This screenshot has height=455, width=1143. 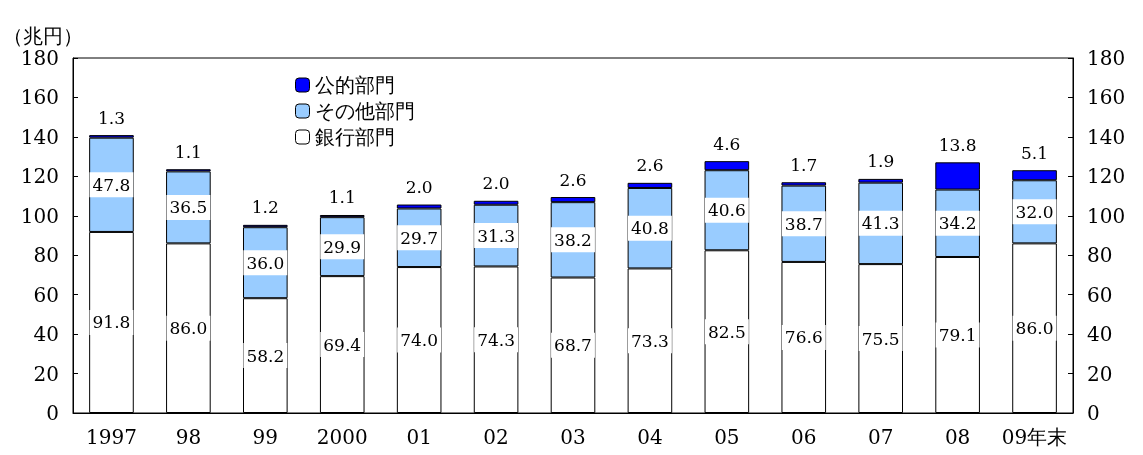 I want to click on data-label: 1.3, so click(x=111, y=117).